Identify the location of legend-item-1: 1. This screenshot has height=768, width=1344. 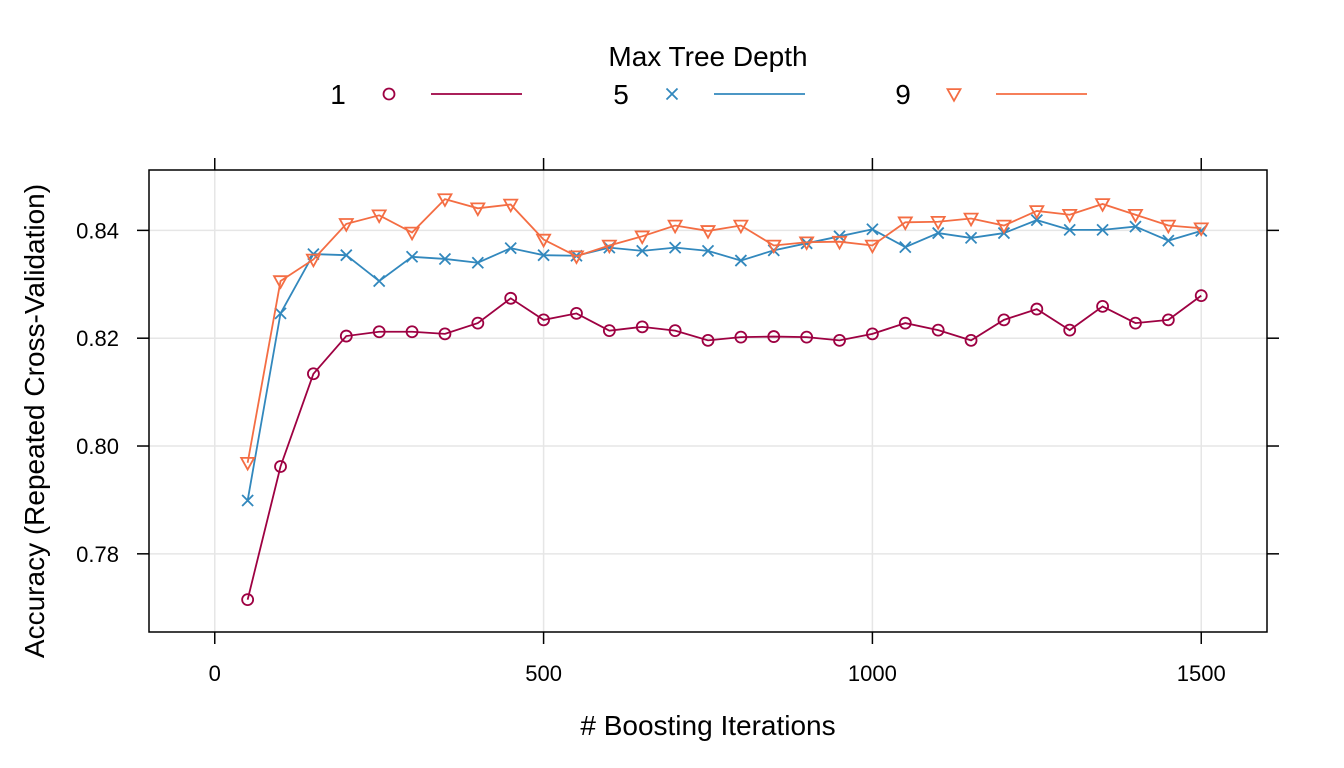
(426, 94).